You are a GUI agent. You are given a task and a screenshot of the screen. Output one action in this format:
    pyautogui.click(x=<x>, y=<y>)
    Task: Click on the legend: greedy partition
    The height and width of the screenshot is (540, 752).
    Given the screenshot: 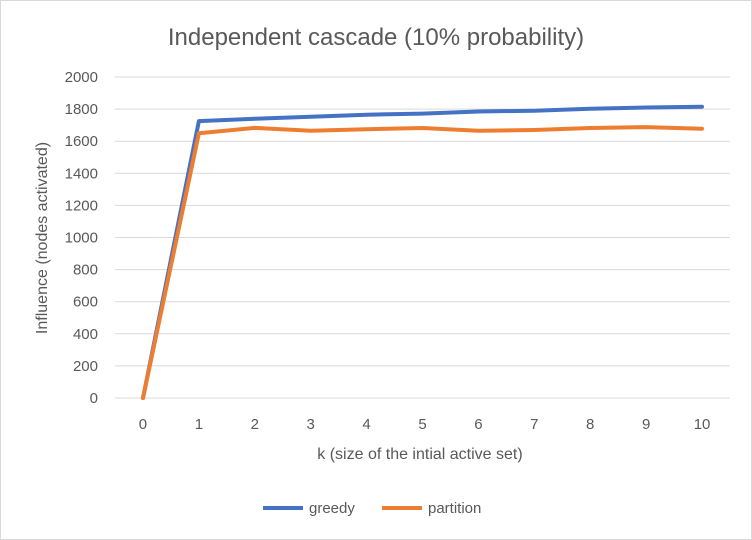 What is the action you would take?
    pyautogui.click(x=372, y=508)
    